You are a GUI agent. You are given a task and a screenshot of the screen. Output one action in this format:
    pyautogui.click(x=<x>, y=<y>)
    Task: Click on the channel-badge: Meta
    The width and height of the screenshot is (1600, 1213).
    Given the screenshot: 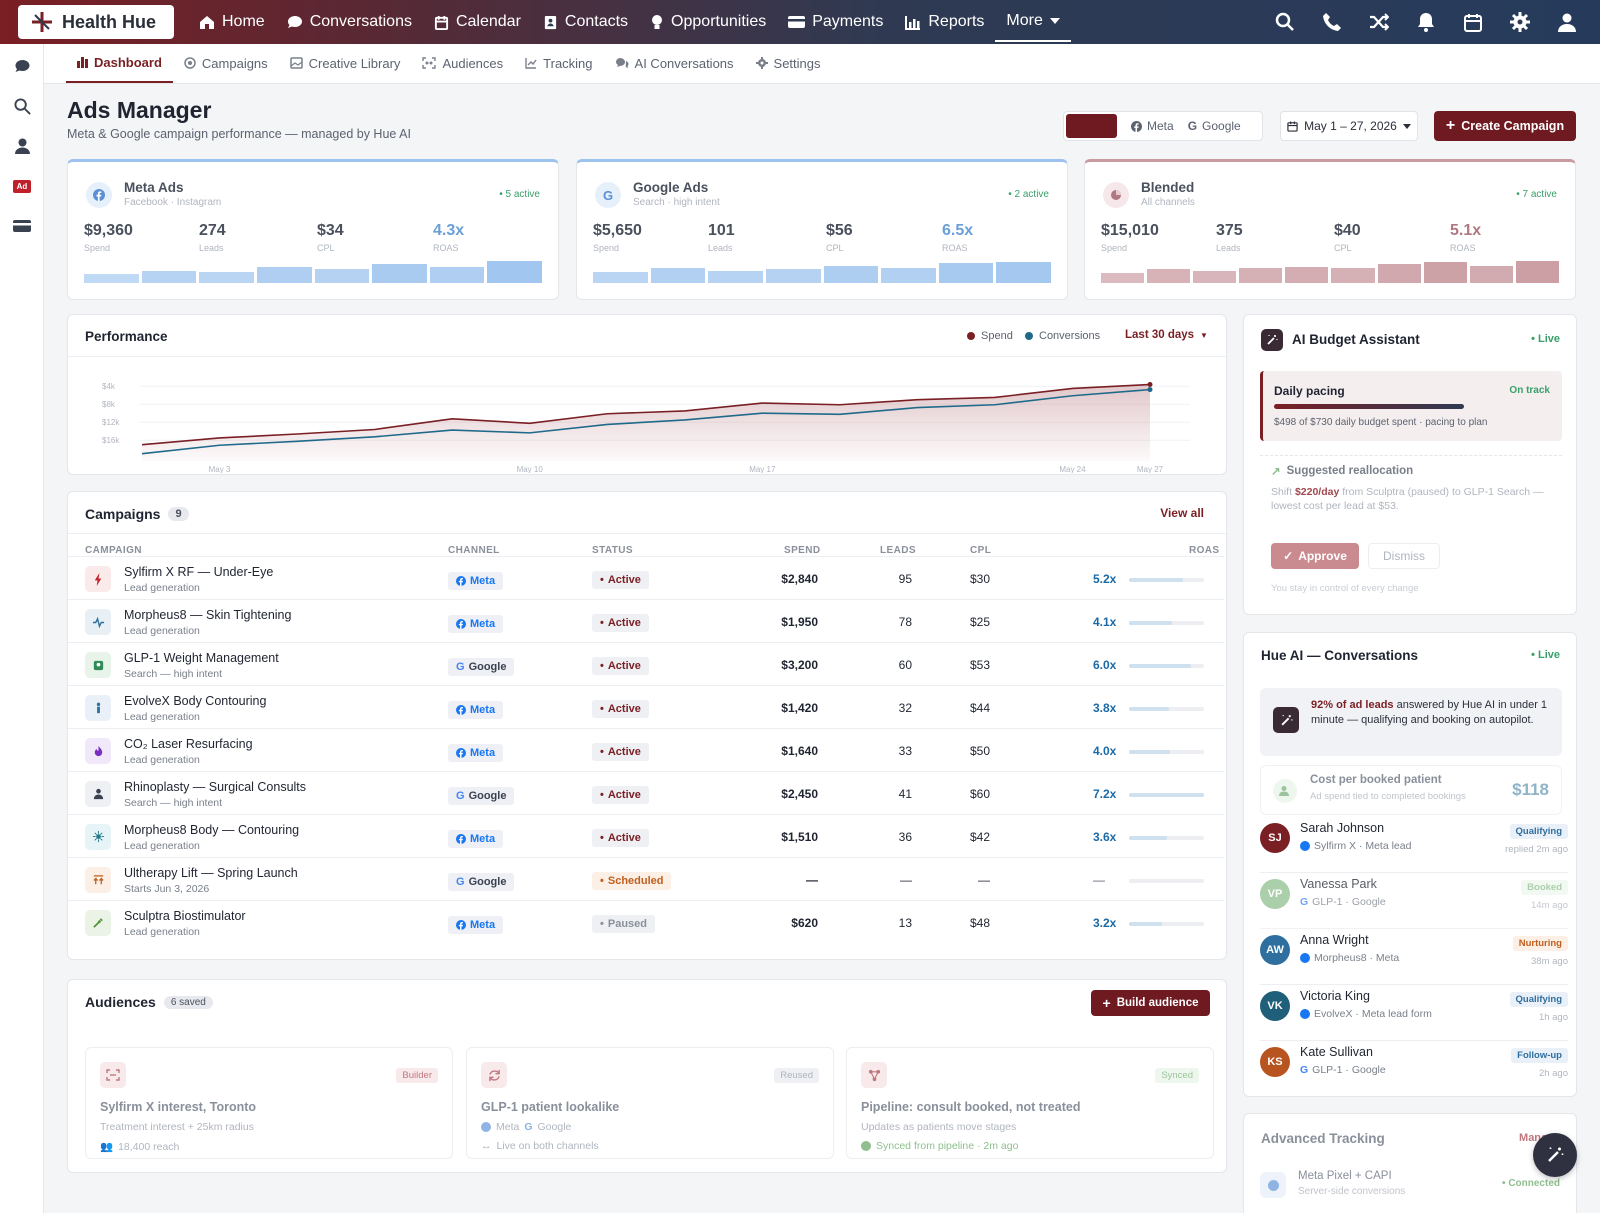 What is the action you would take?
    pyautogui.click(x=476, y=839)
    